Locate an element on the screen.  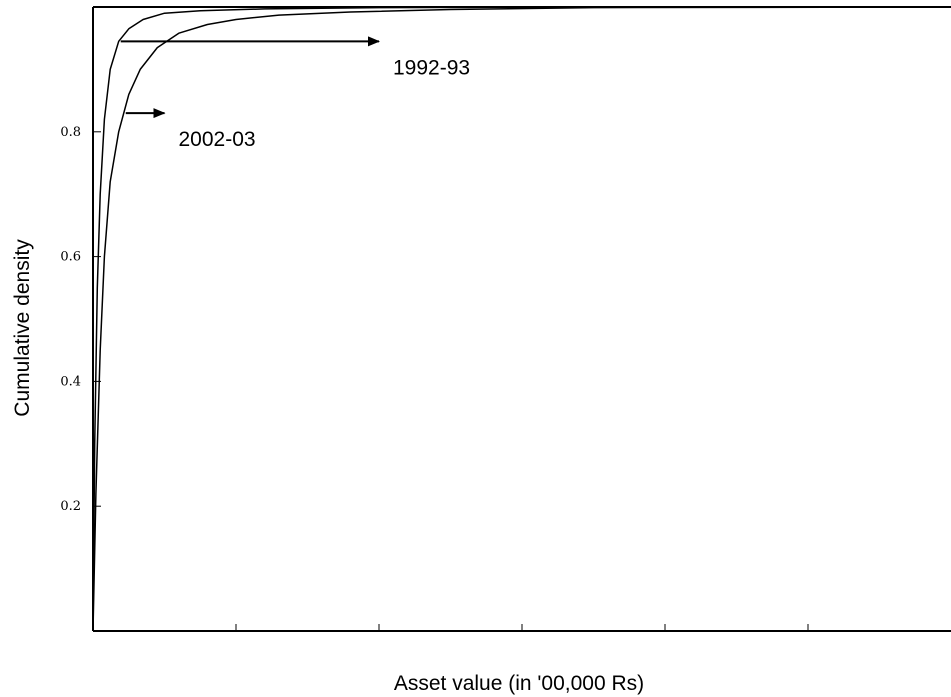
annotation-label: 2002-03 is located at coordinates (217, 139).